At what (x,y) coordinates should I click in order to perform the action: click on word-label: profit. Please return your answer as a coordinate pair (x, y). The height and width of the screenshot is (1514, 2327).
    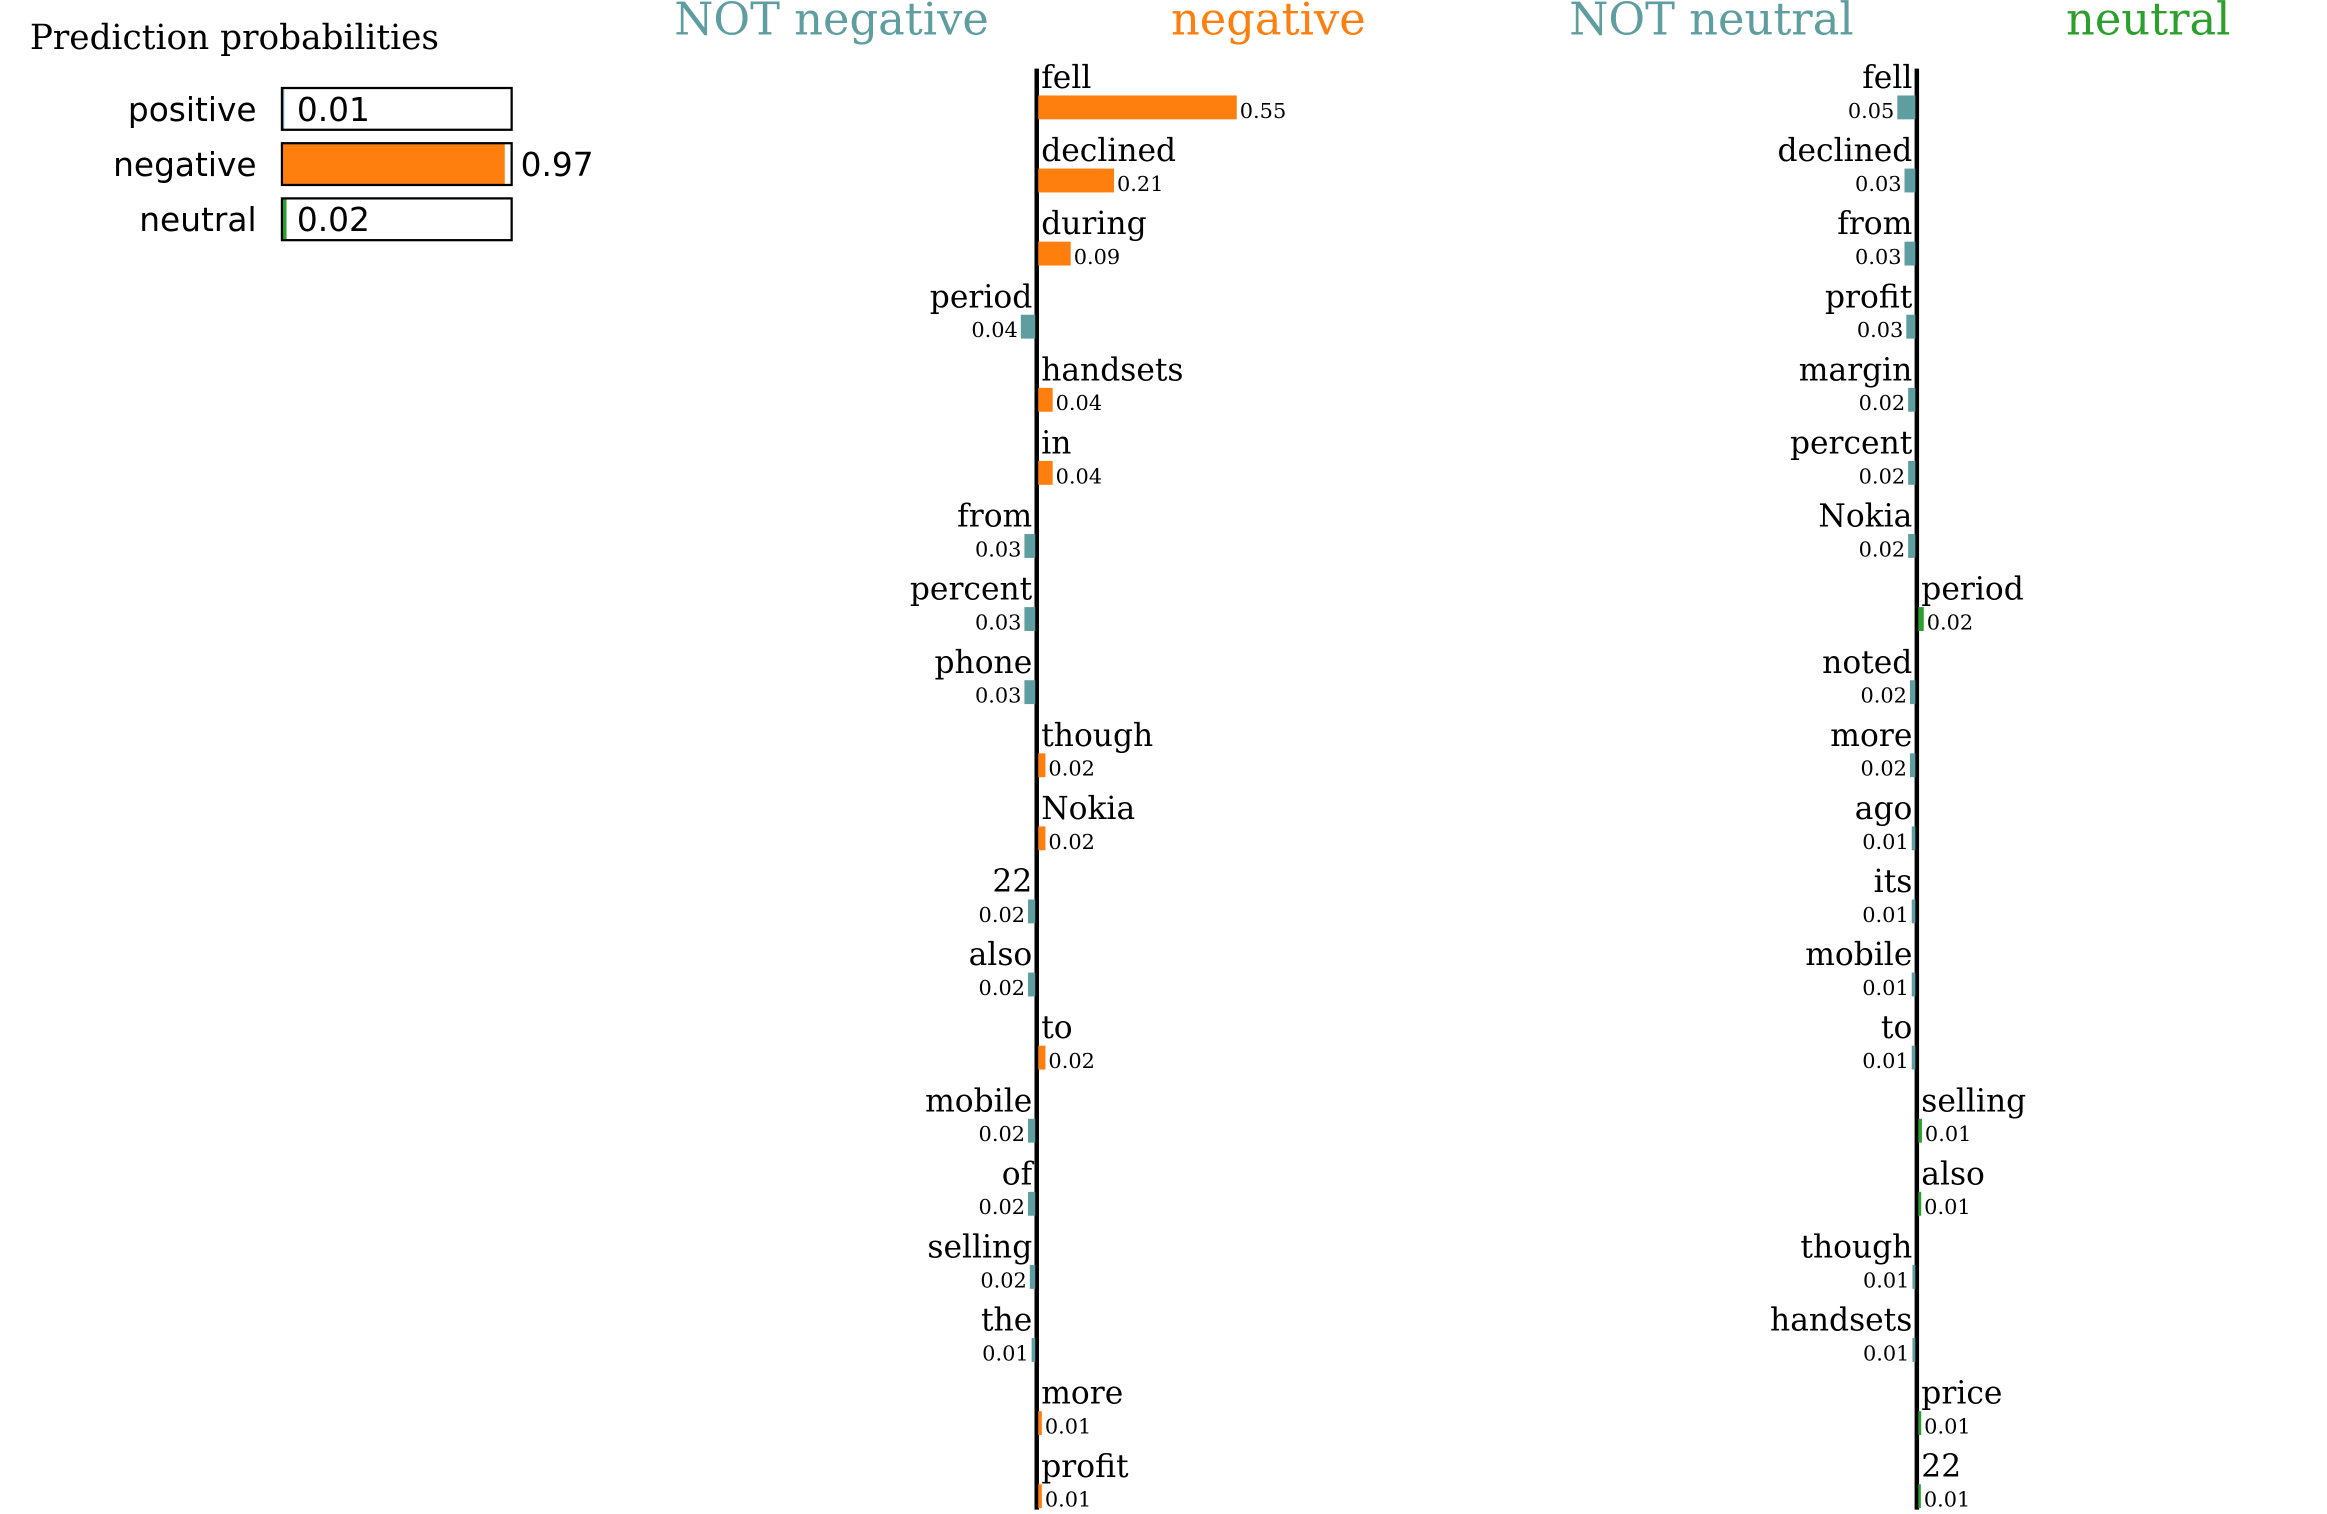
    Looking at the image, I should click on (1869, 297).